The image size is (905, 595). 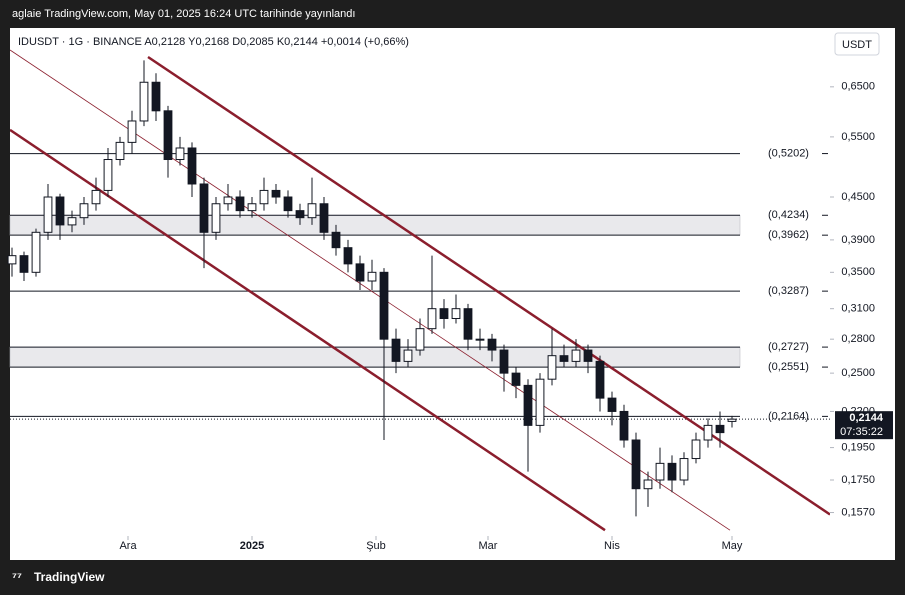 I want to click on last-price-box, so click(x=864, y=425).